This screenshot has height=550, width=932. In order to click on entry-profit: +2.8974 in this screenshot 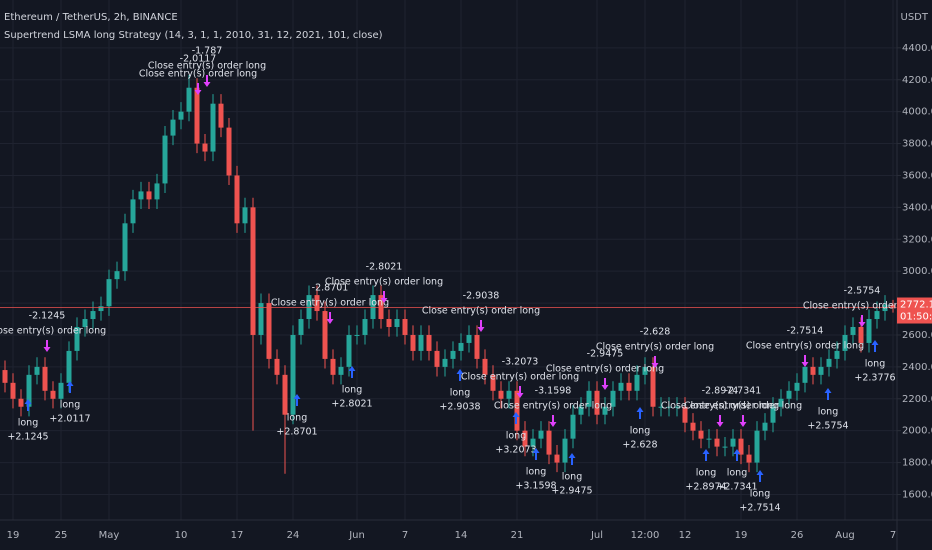, I will do `click(705, 487)`.